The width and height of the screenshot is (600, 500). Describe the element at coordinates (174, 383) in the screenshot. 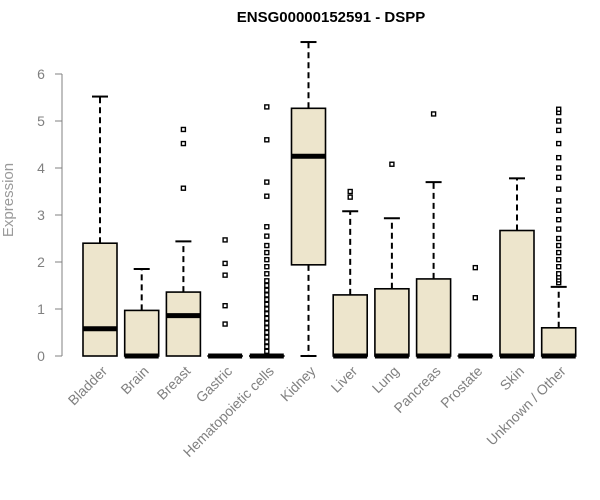

I see `x-tick-label: Breast` at that location.